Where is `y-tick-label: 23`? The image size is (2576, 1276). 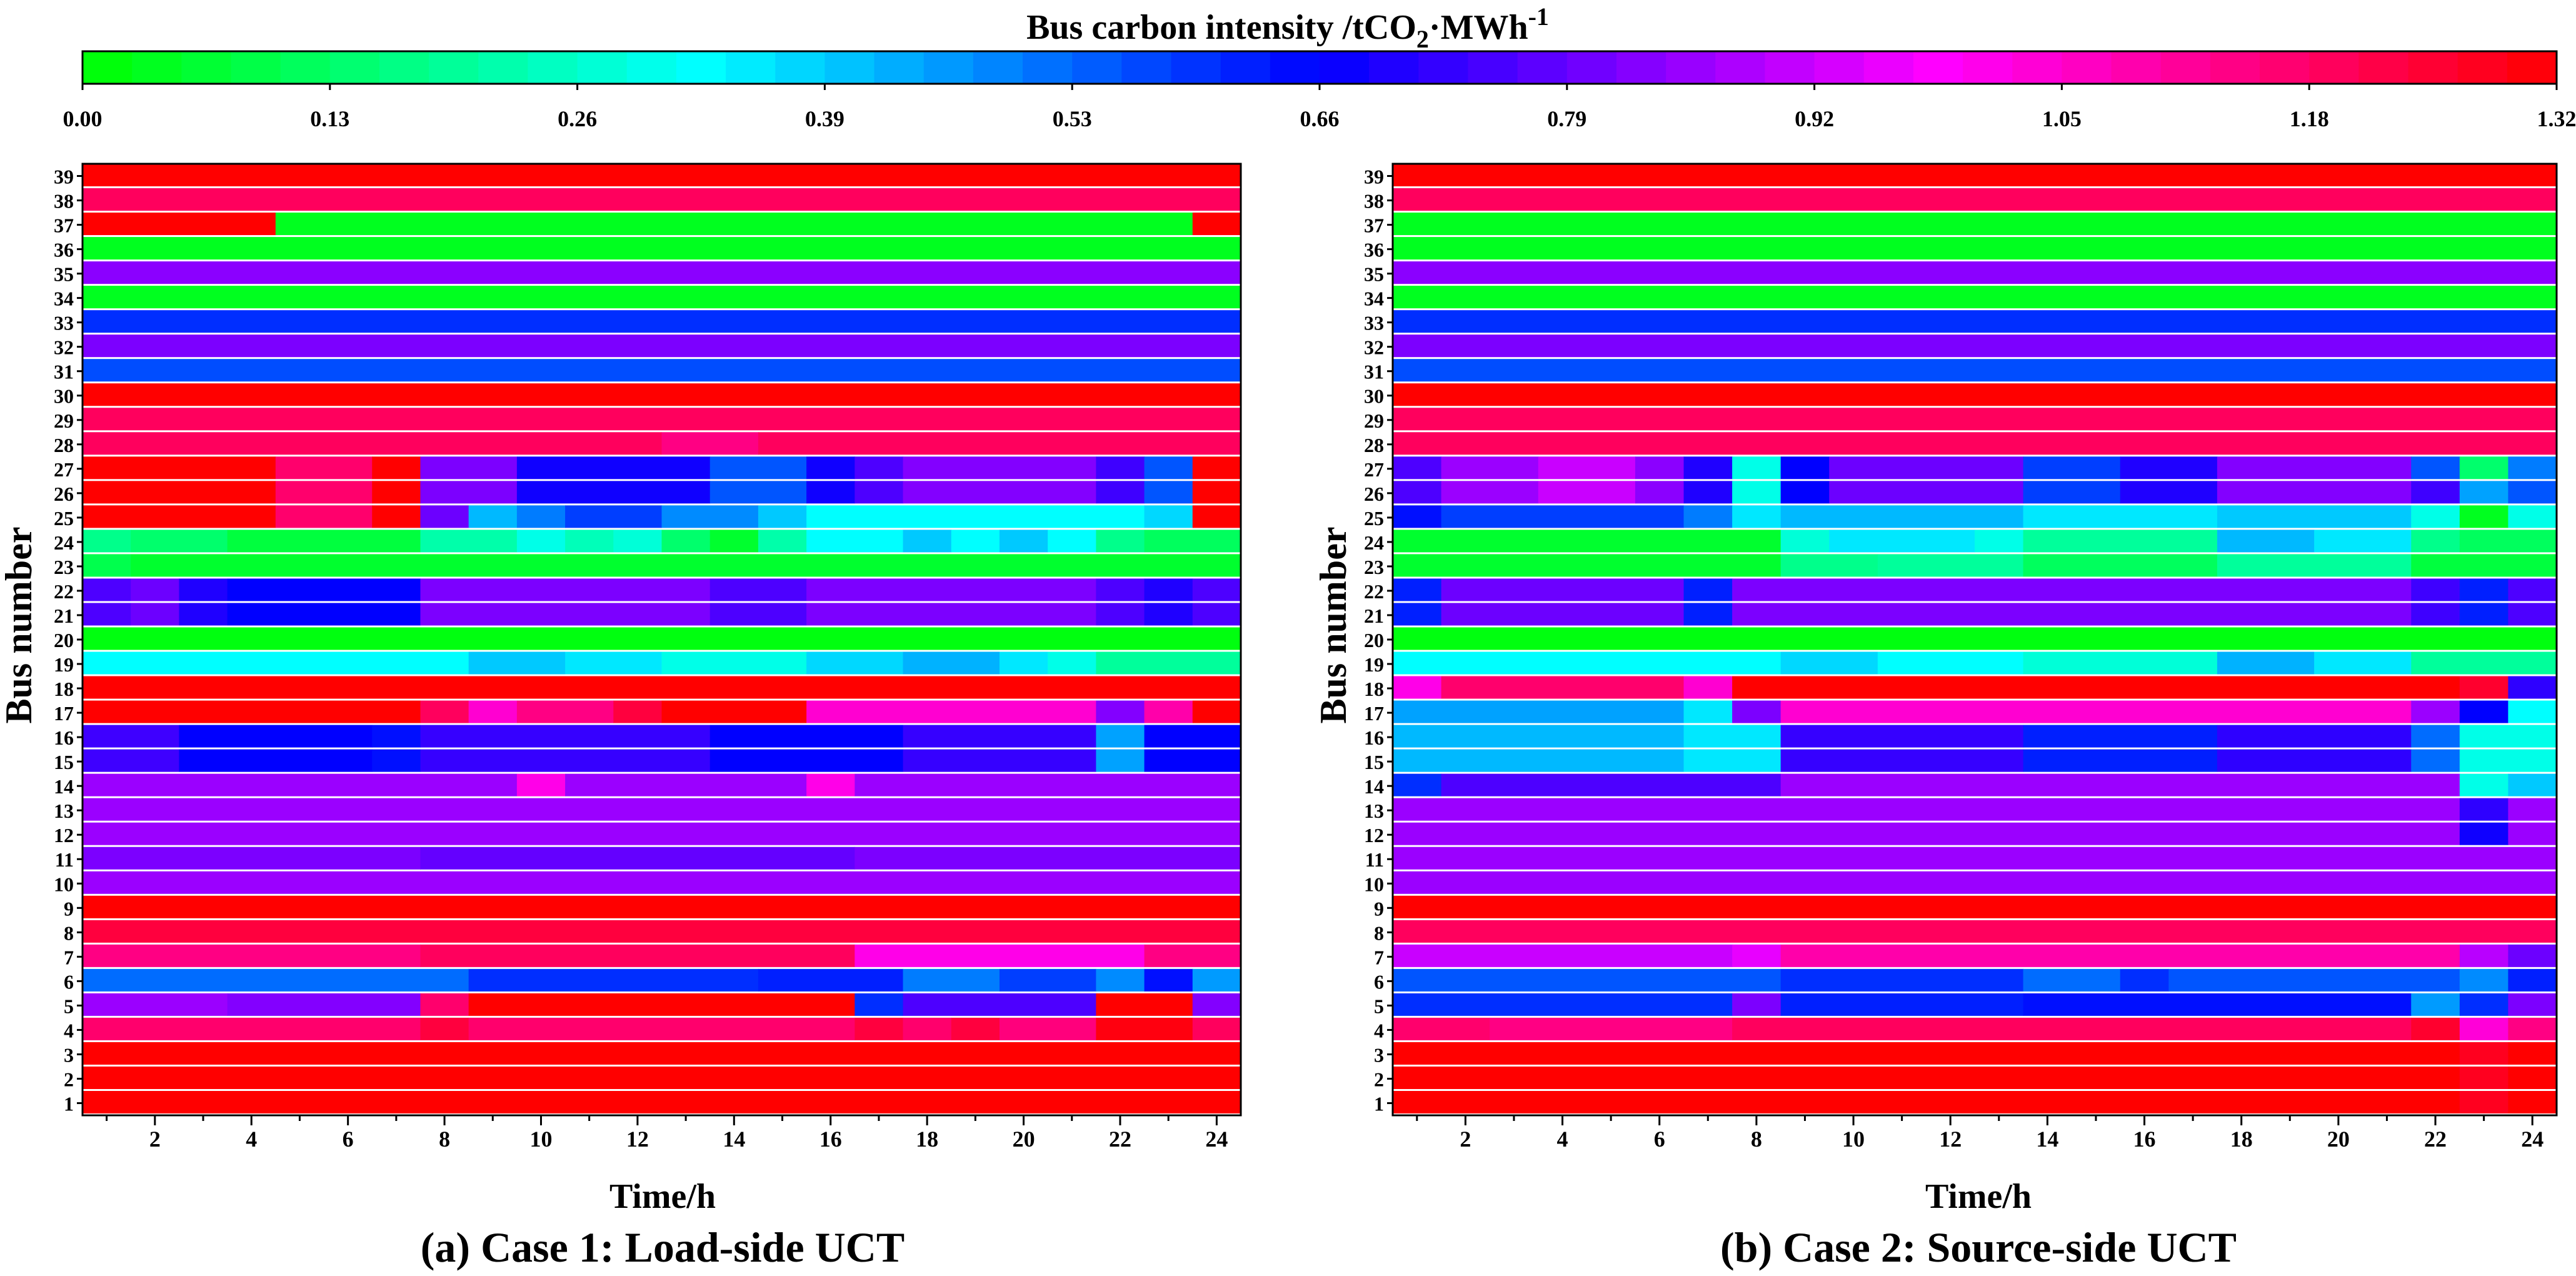 y-tick-label: 23 is located at coordinates (64, 567).